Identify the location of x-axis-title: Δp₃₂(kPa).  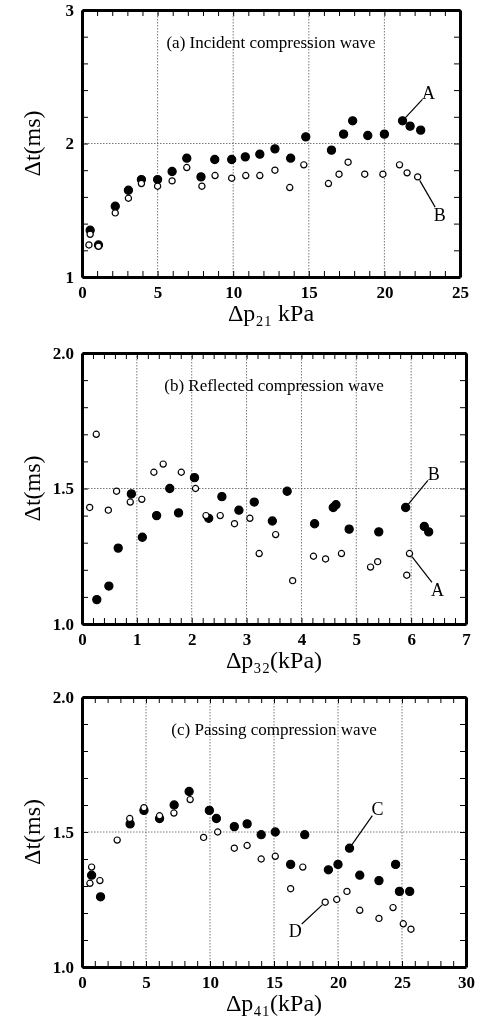
(274, 660).